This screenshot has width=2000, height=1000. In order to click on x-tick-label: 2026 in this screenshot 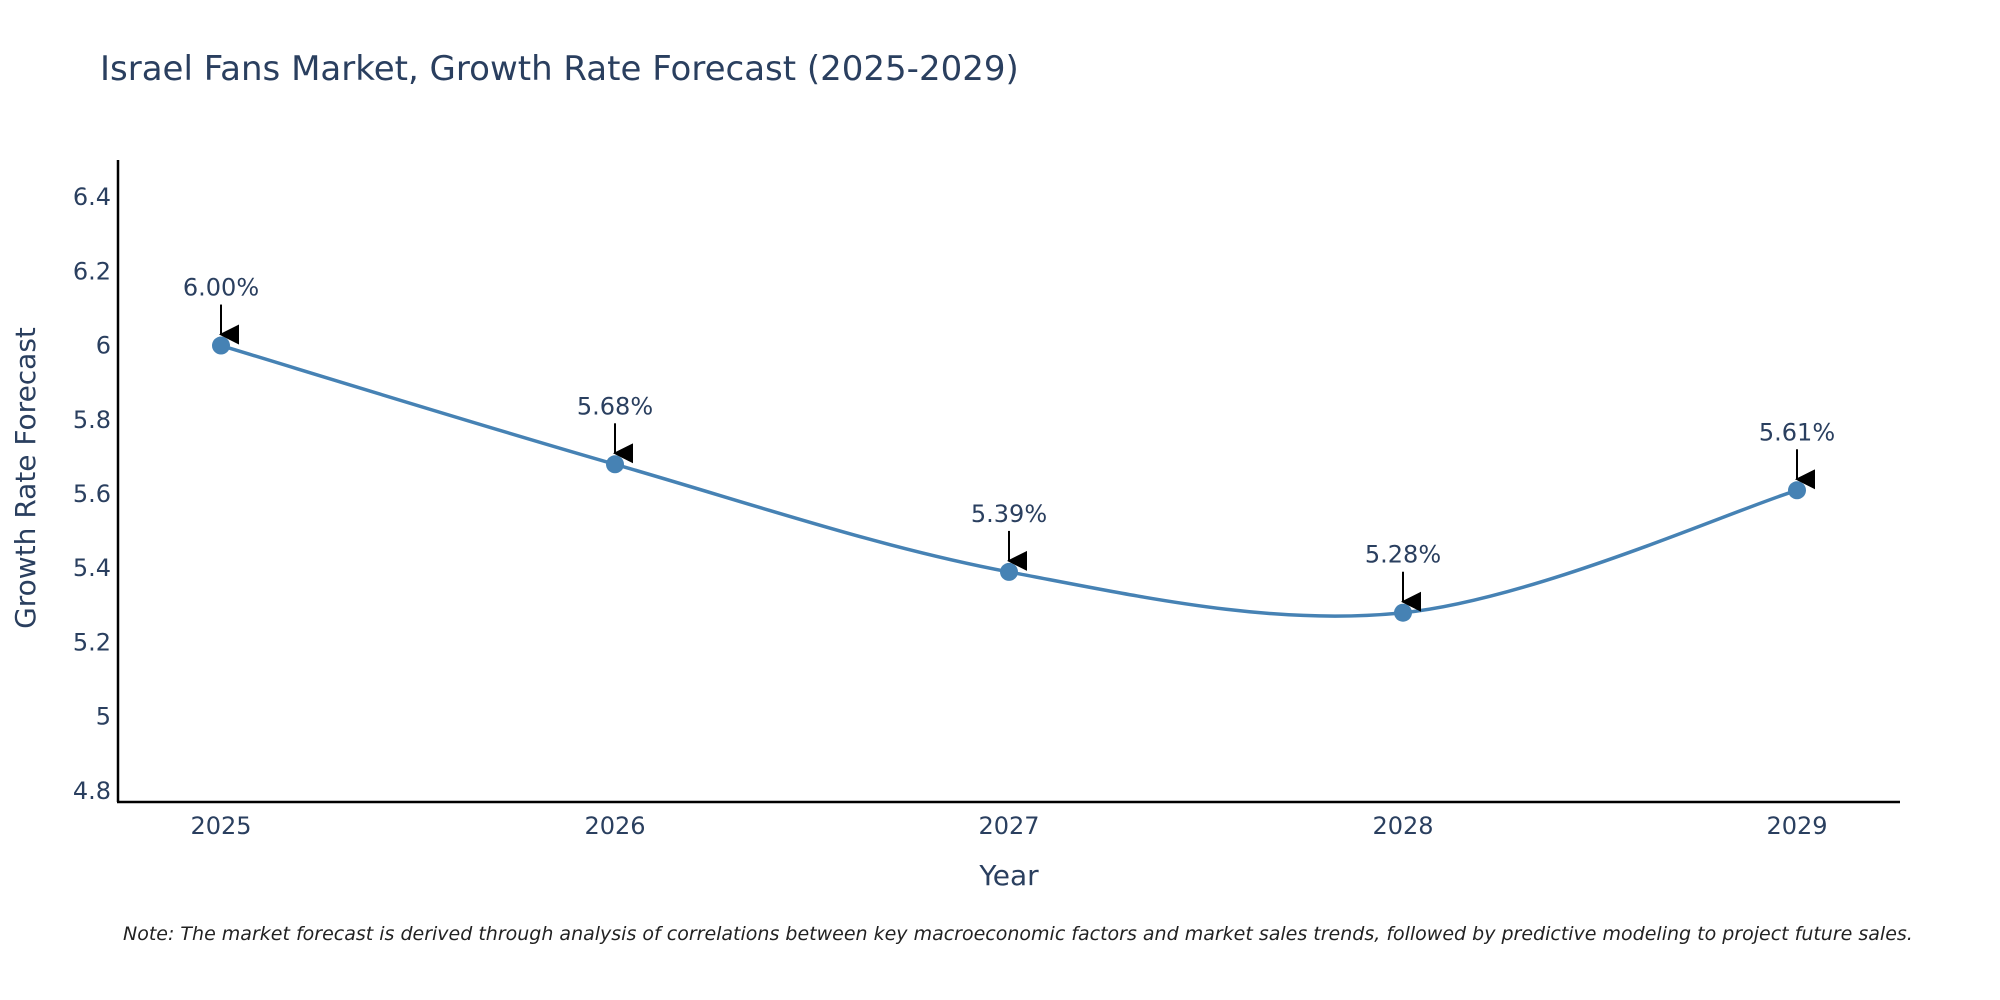, I will do `click(614, 826)`.